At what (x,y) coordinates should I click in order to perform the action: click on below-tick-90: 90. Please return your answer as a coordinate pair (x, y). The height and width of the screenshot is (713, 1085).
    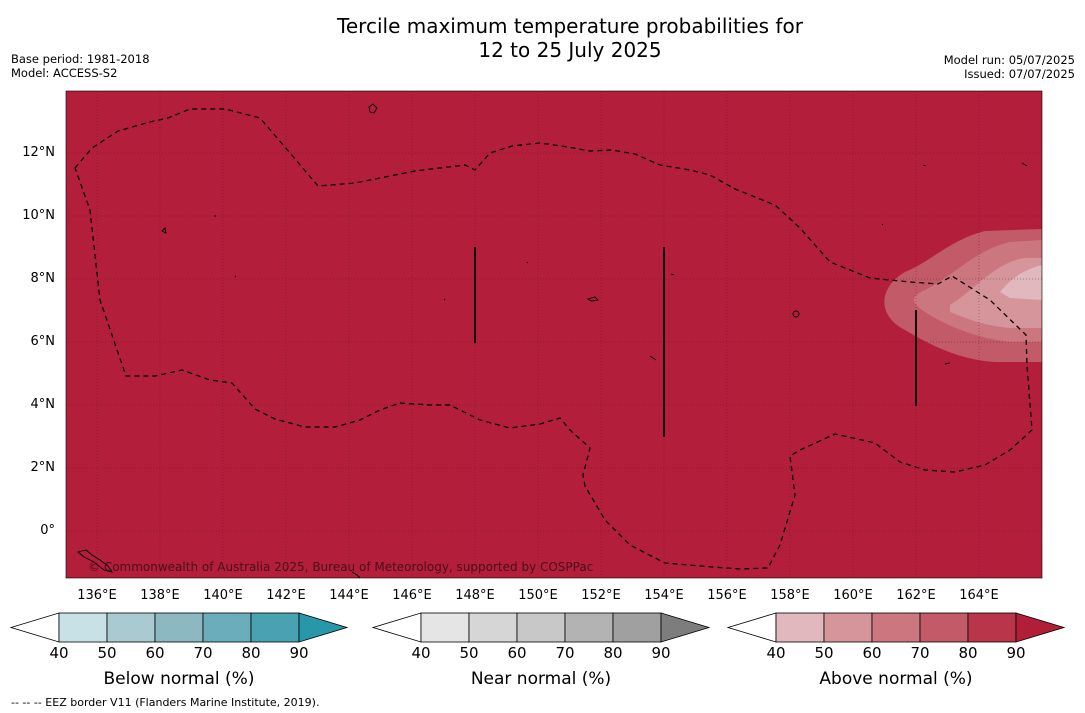
    Looking at the image, I should click on (299, 653).